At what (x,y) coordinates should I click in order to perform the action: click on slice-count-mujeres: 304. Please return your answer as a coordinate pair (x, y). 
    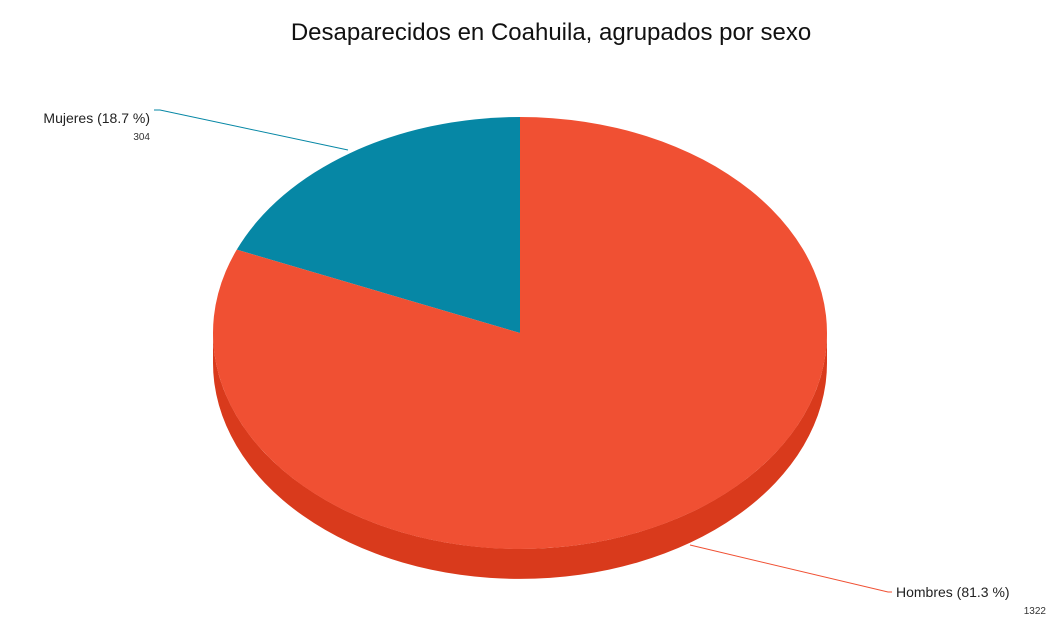
    Looking at the image, I should click on (141, 137).